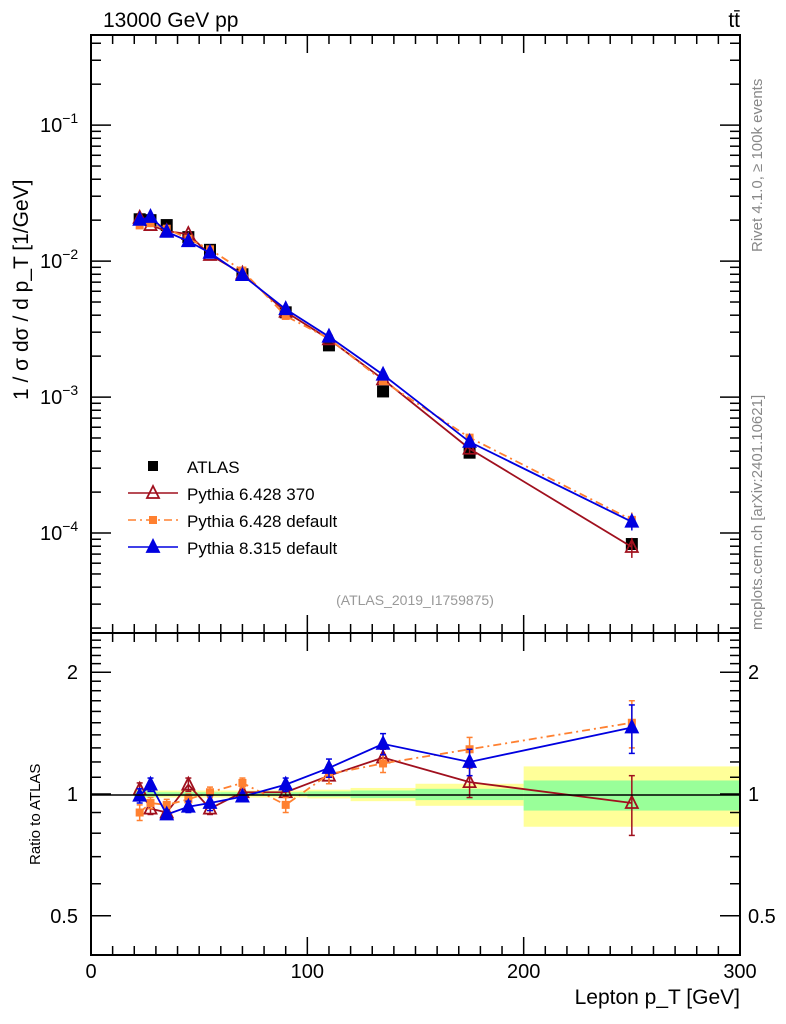  What do you see at coordinates (415, 600) in the screenshot?
I see `analysis-watermark: (ATLAS_2019_I1759875)` at bounding box center [415, 600].